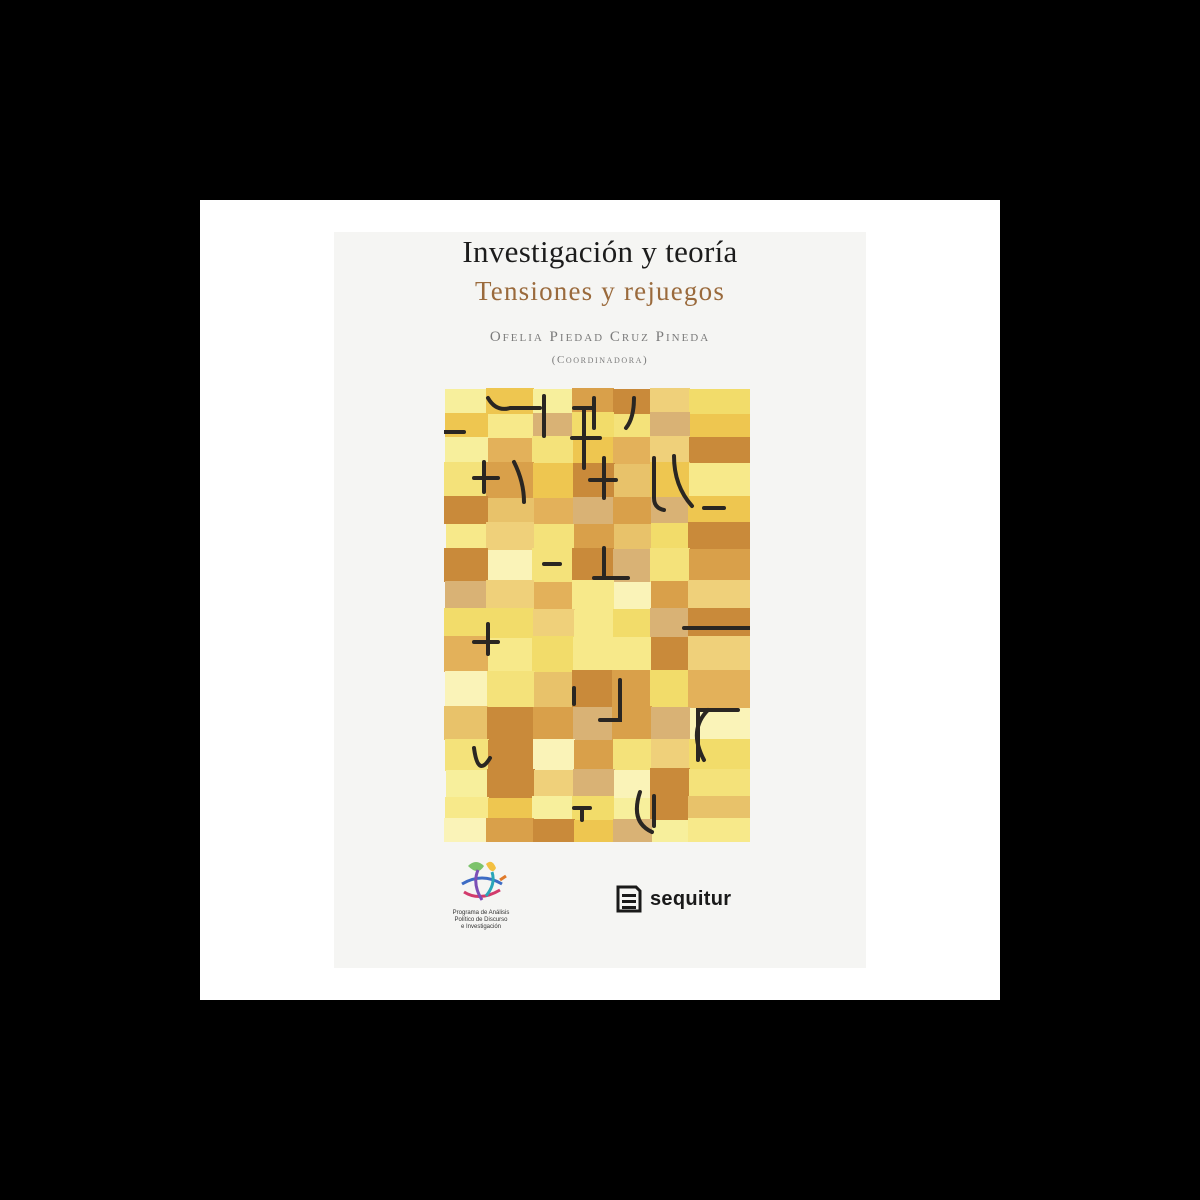  I want to click on abstract-squares-painting, so click(597, 615).